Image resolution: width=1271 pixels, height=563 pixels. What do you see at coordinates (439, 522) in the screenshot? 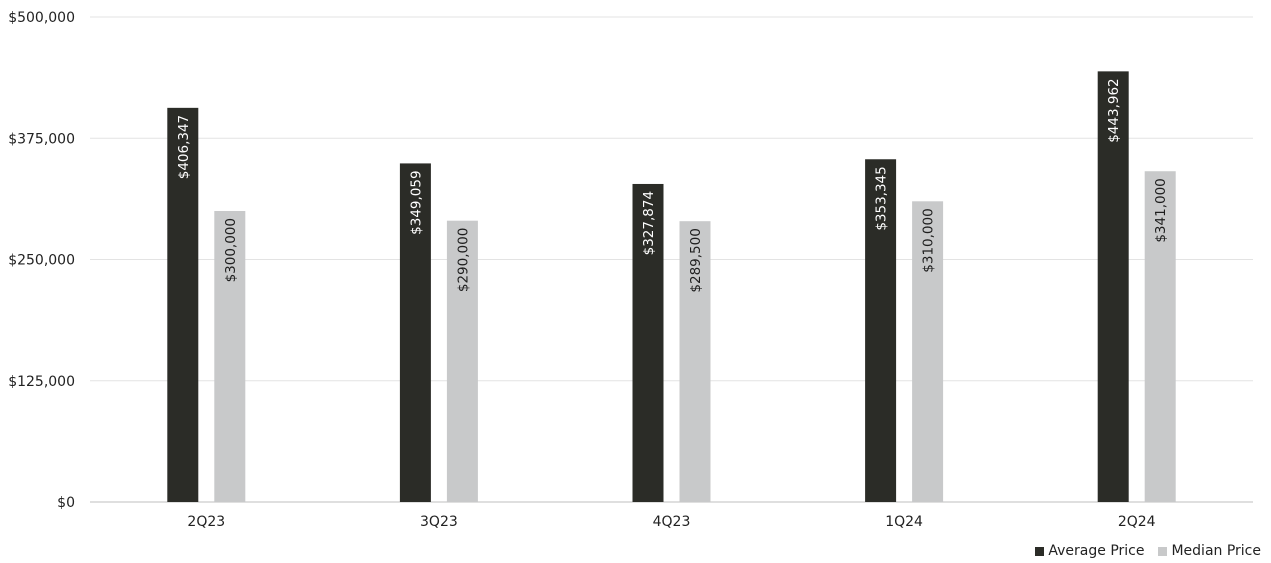
I see `x-tick-label: 3Q23` at bounding box center [439, 522].